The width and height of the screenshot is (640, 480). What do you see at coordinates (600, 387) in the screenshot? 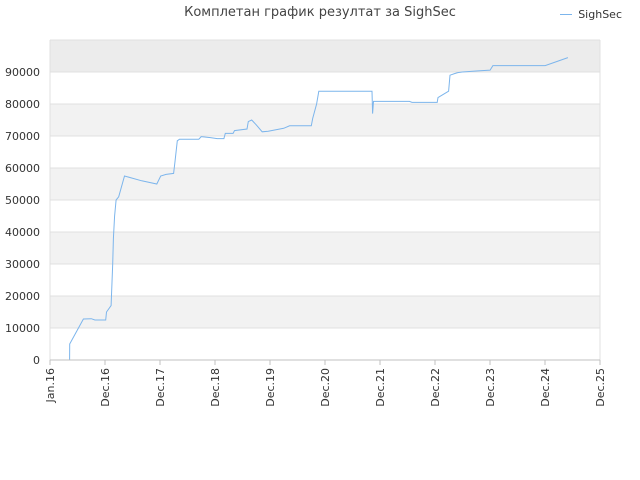
I see `x-tick-label: Dec.25` at bounding box center [600, 387].